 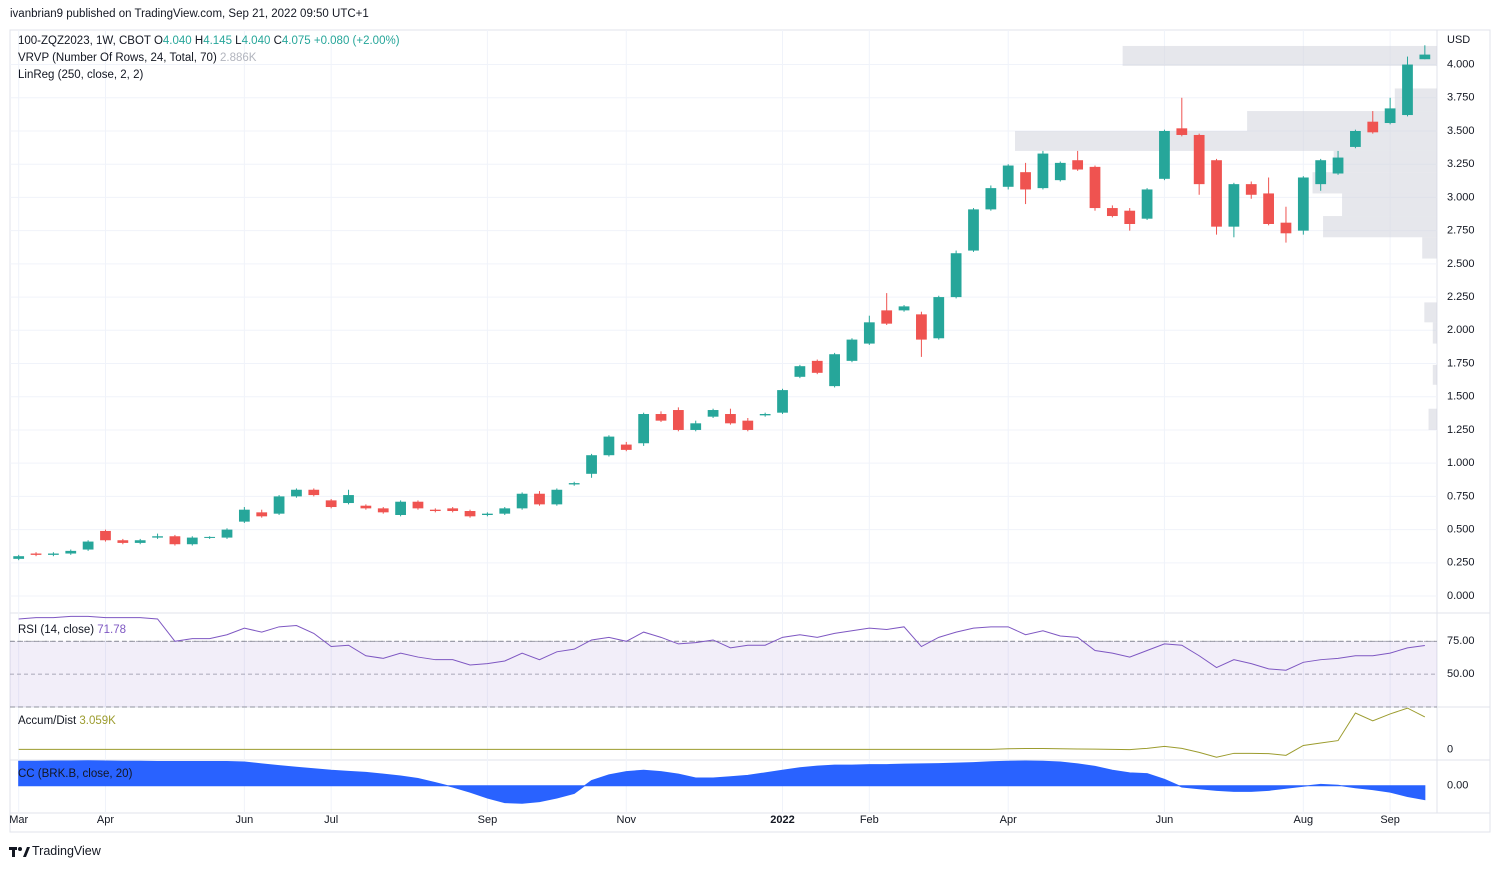 What do you see at coordinates (84, 41) in the screenshot?
I see `symbol: 100-ZQZ2023, 1W, CBOT` at bounding box center [84, 41].